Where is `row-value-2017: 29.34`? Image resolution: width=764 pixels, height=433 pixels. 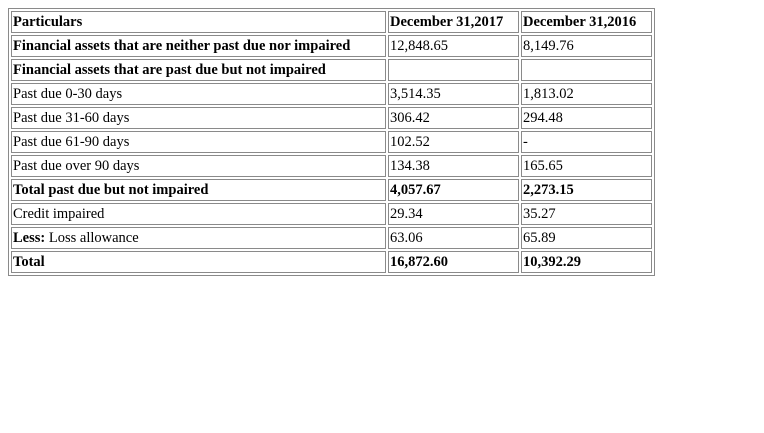
row-value-2017: 29.34 is located at coordinates (453, 214).